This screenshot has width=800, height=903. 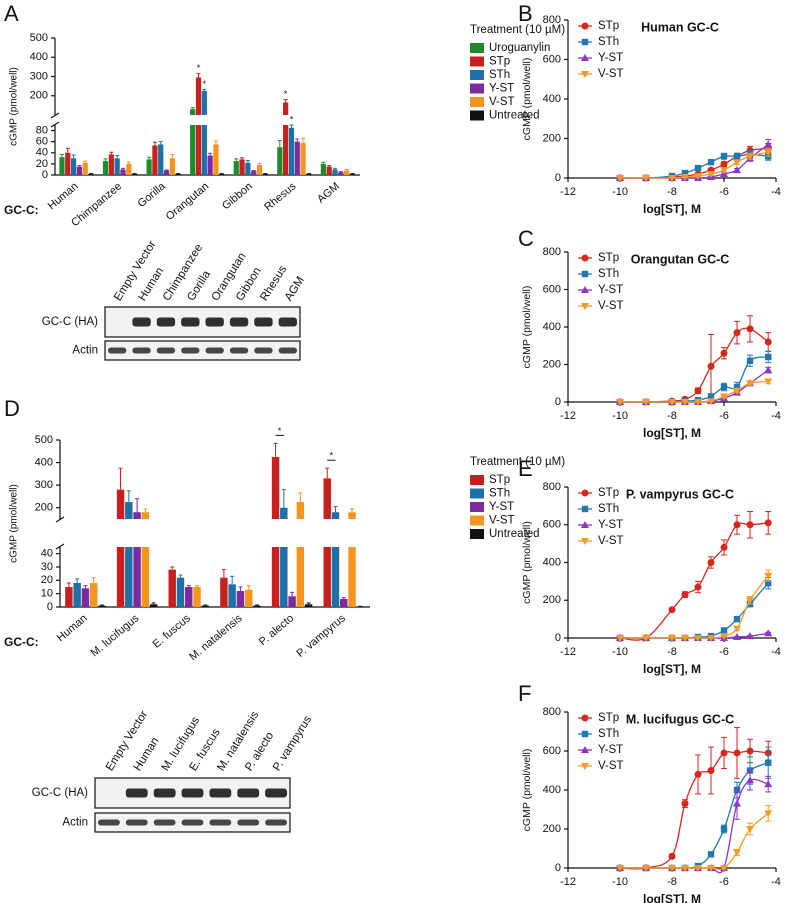 What do you see at coordinates (85, 351) in the screenshot?
I see `blot-row-label: Actin` at bounding box center [85, 351].